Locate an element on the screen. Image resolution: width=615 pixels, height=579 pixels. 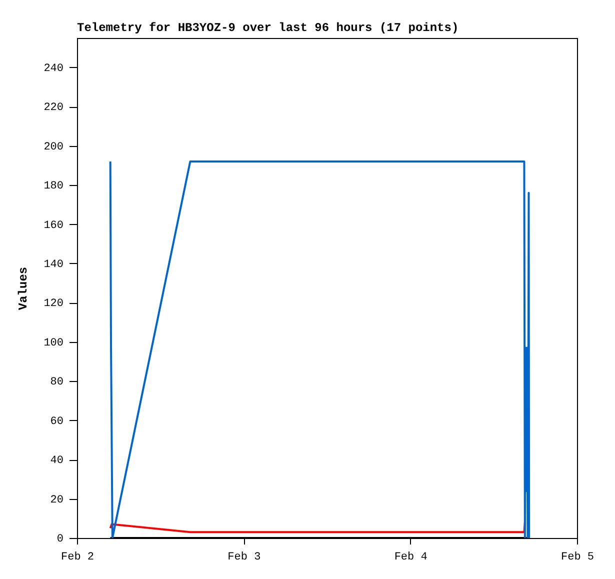
y-tick-label: 180 is located at coordinates (54, 186).